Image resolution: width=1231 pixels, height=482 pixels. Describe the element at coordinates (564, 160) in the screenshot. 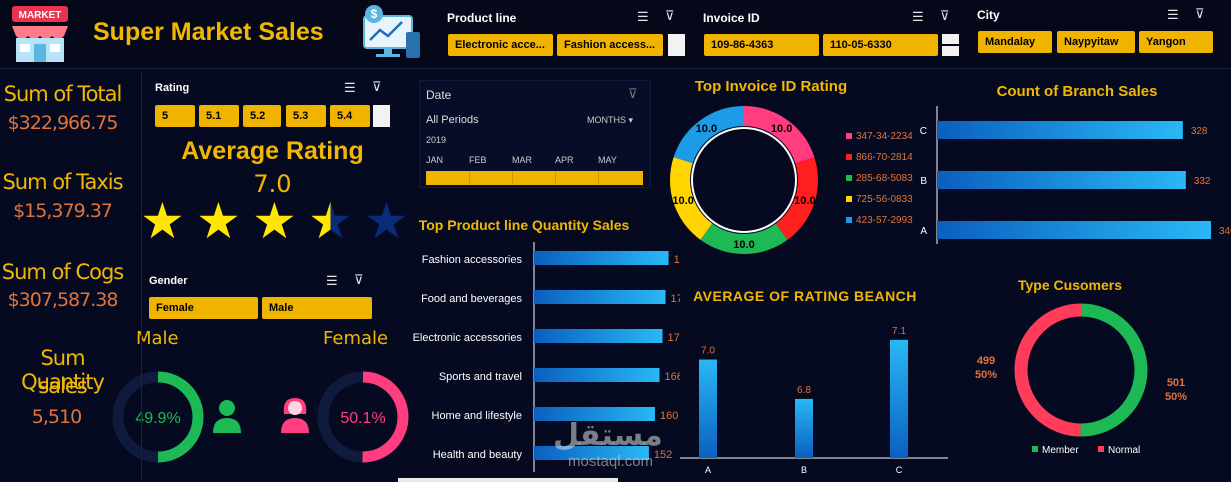

I see `timeline-month-label: APR` at that location.